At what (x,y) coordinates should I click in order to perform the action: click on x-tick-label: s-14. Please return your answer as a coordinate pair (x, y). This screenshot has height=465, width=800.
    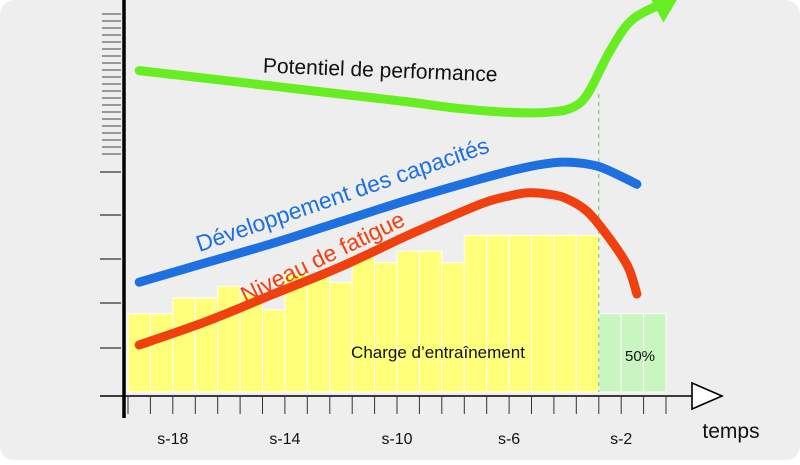
    Looking at the image, I should click on (284, 439).